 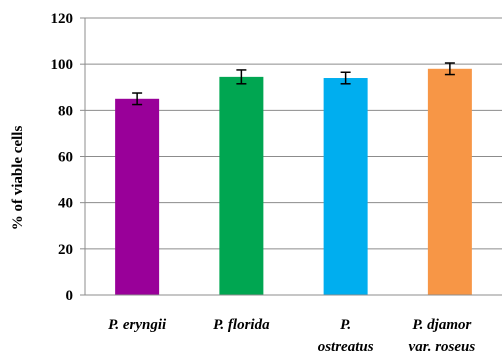 I want to click on x-category-label: P. djamor, so click(x=441, y=325).